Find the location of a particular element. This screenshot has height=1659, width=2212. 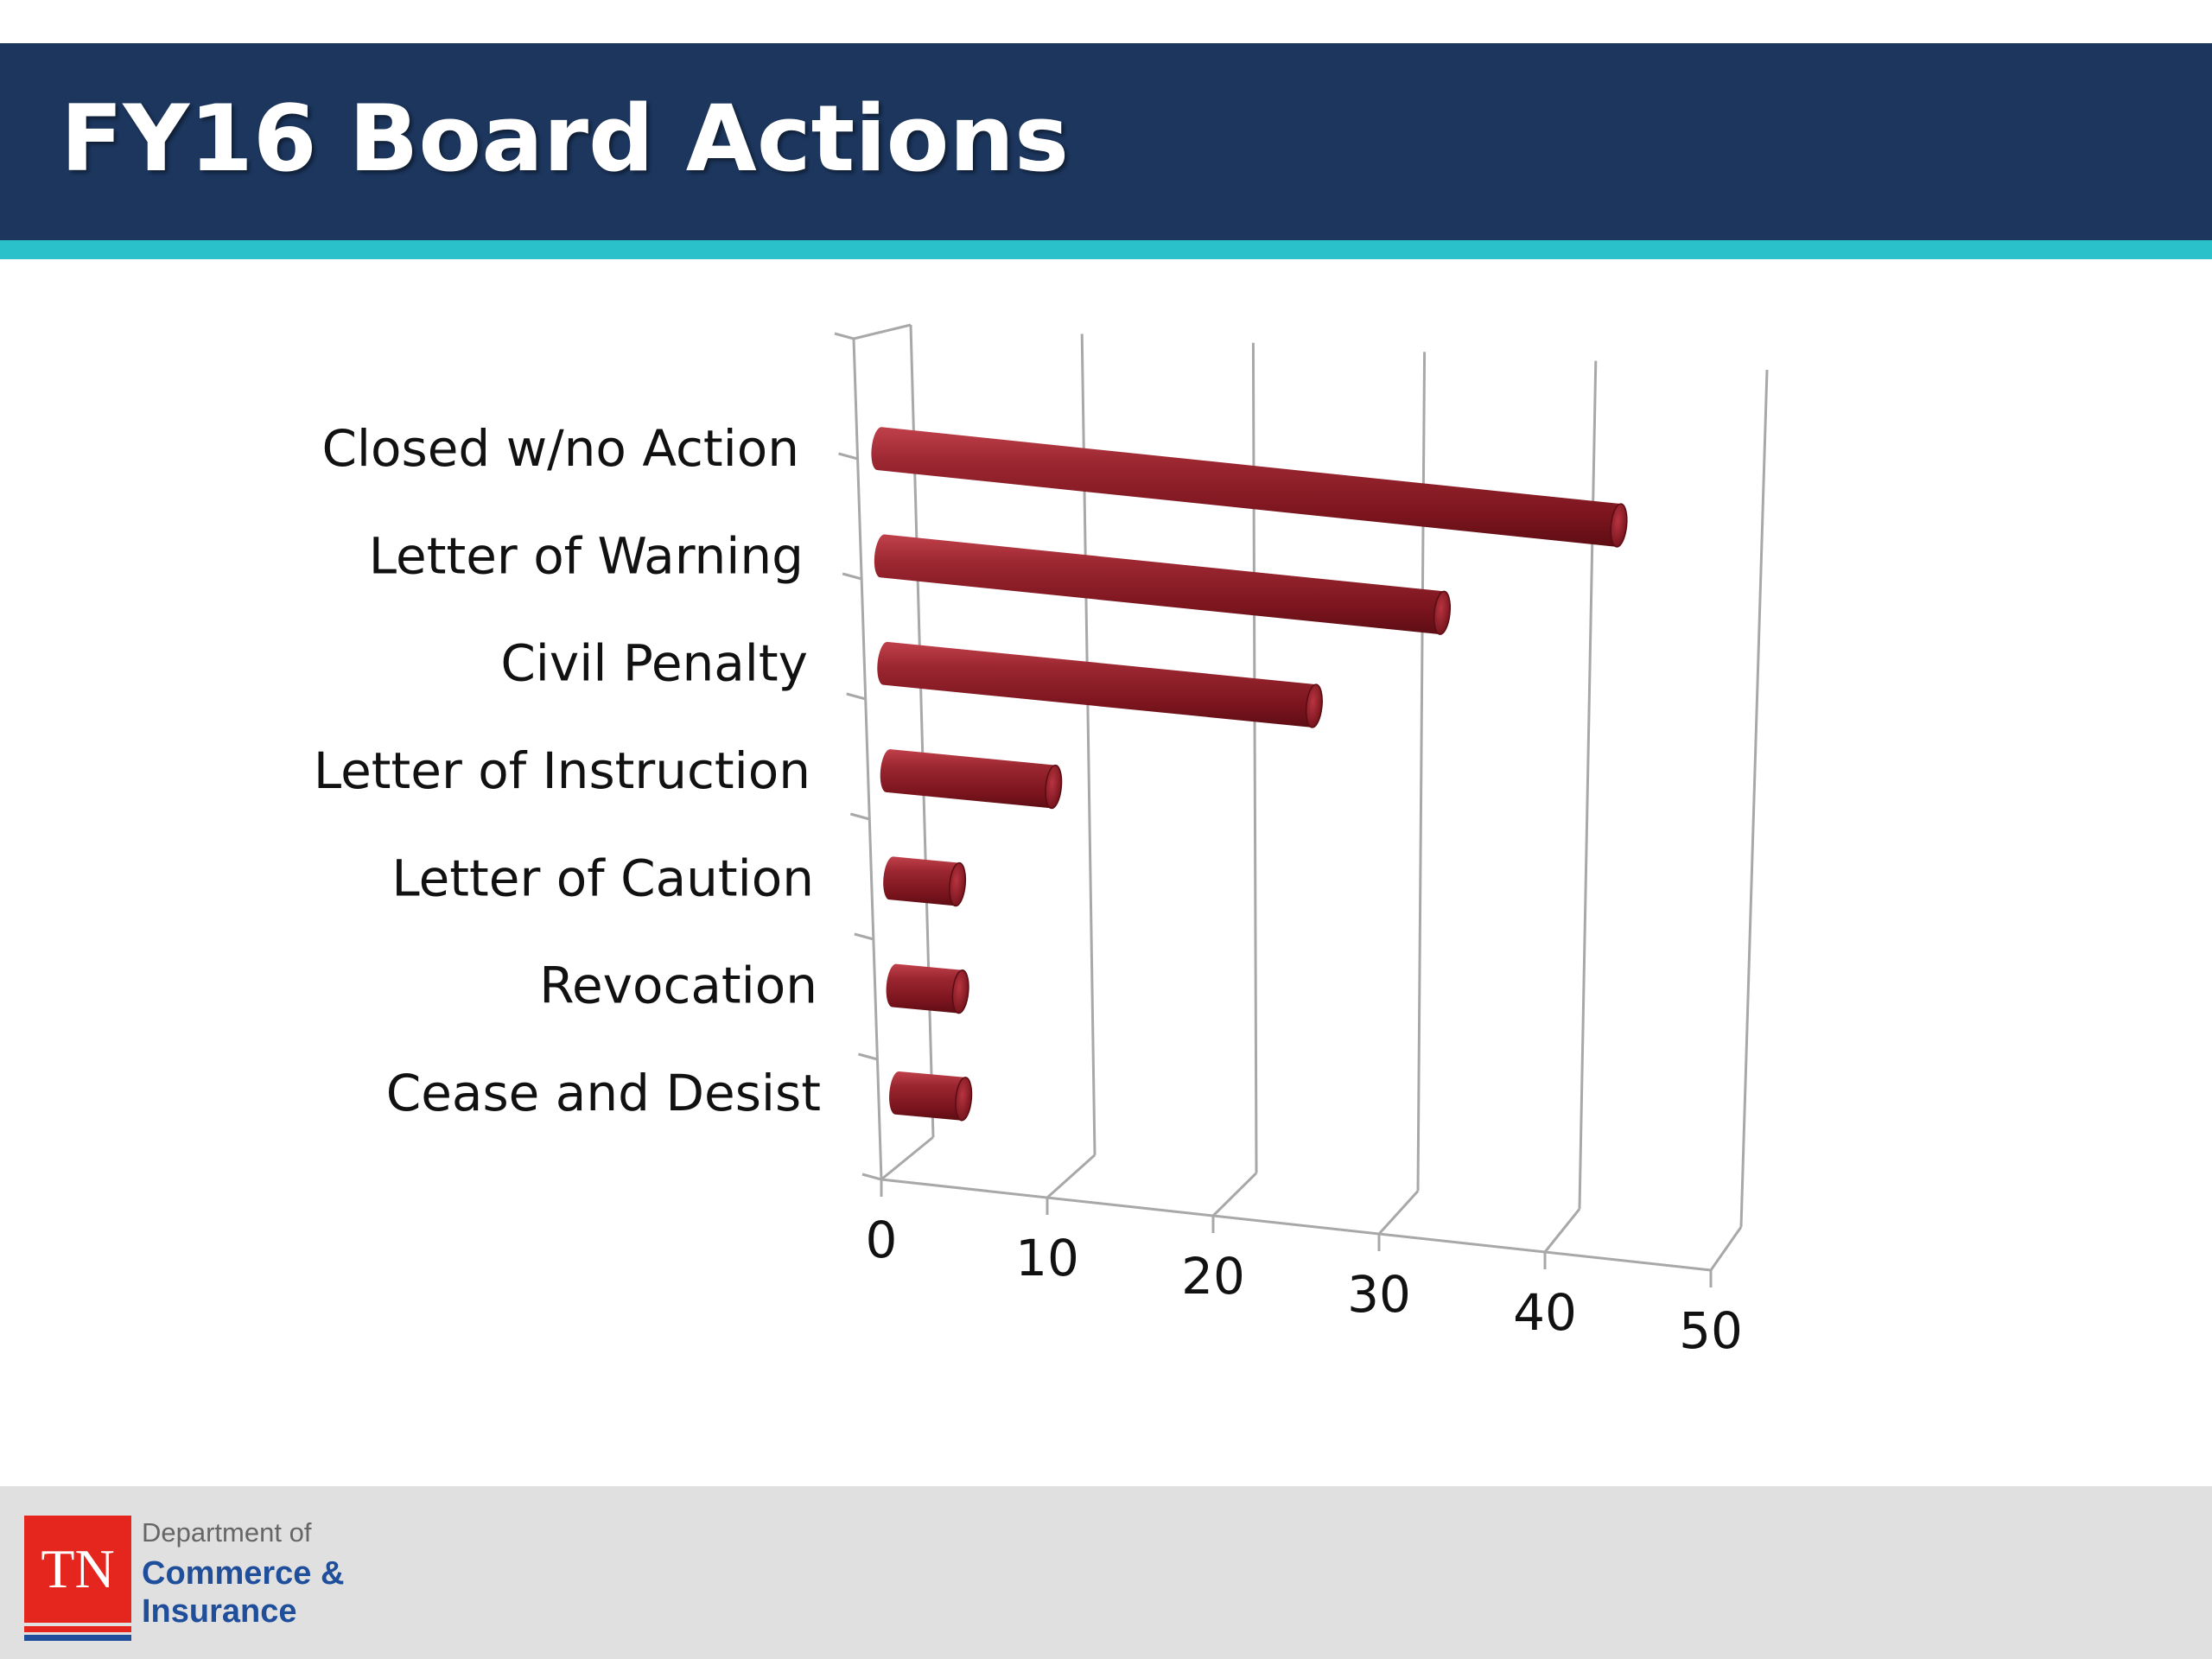

title-bar is located at coordinates (1106, 141).